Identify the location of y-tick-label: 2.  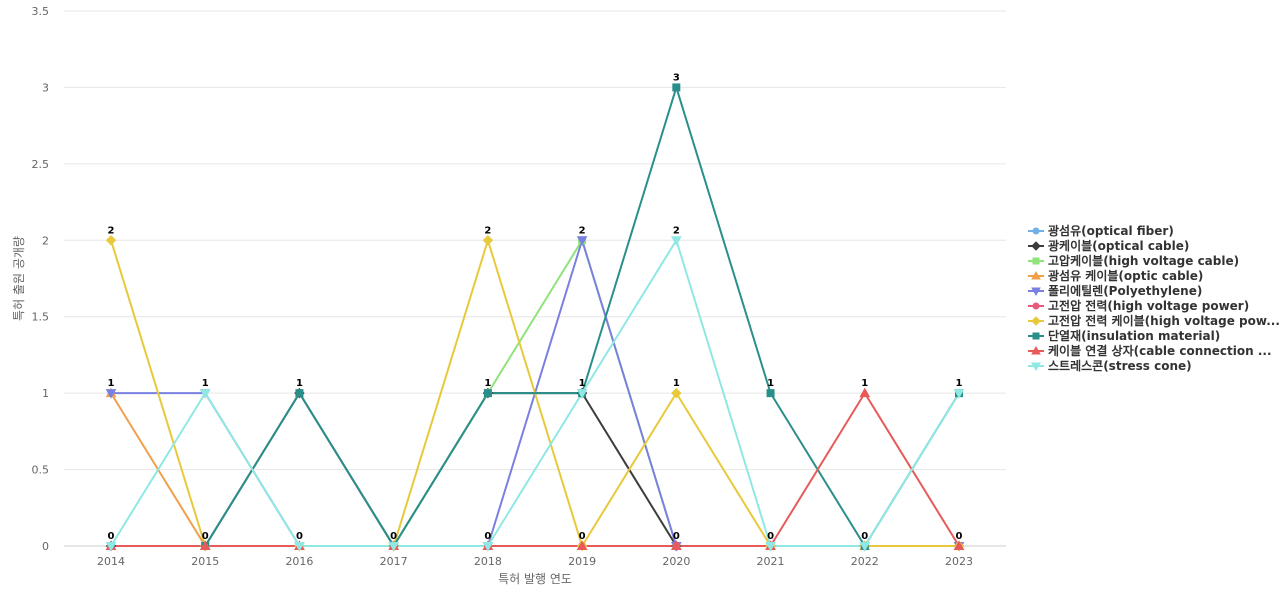
(45, 240).